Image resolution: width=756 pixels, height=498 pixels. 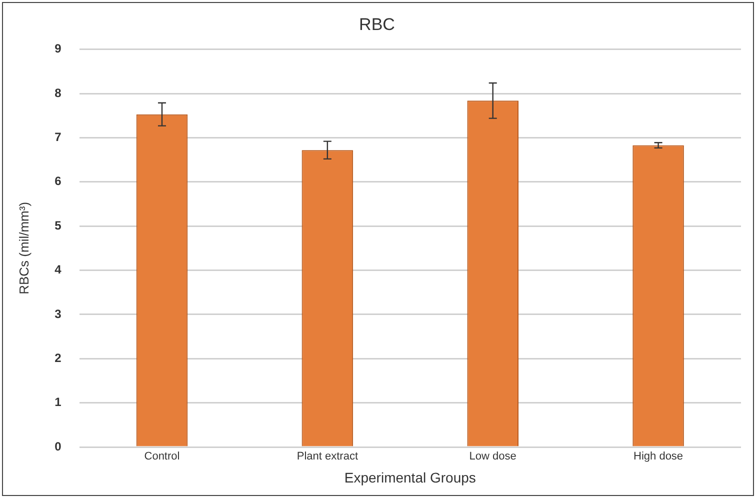 I want to click on y-axis-title: RBCs (mil/mm³), so click(x=24, y=248).